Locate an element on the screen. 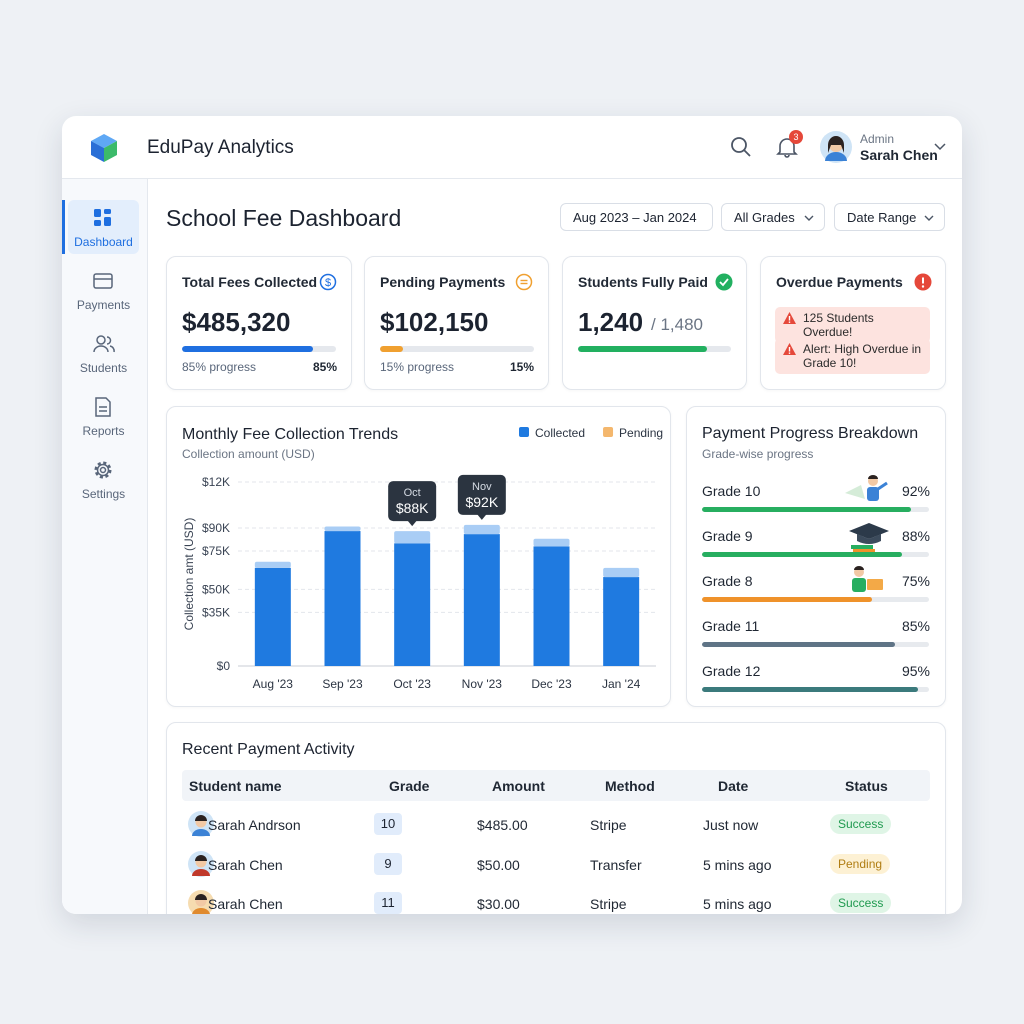 The image size is (1024, 1024). search-icon is located at coordinates (741, 147).